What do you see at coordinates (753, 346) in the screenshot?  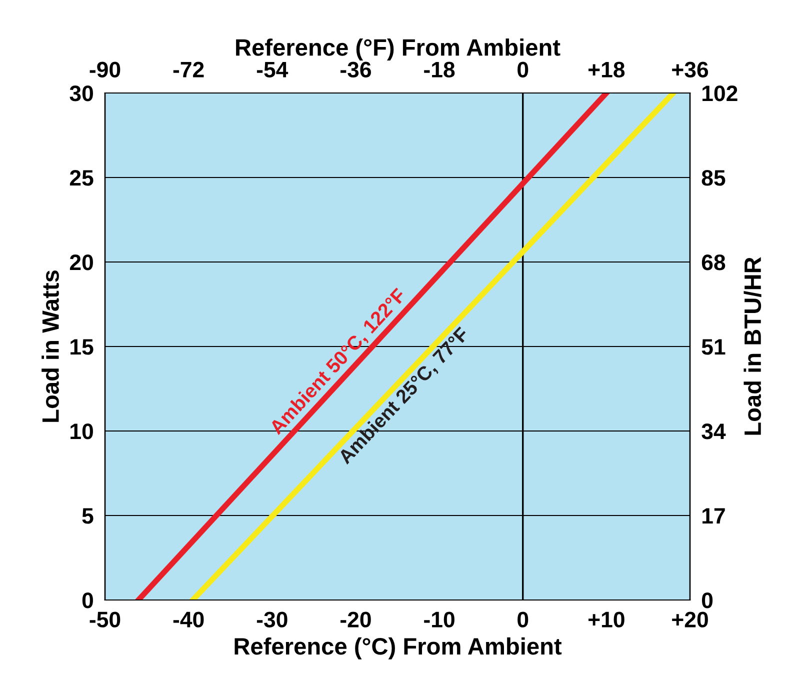 I see `y2-axis-title: Load in BTU/HR` at bounding box center [753, 346].